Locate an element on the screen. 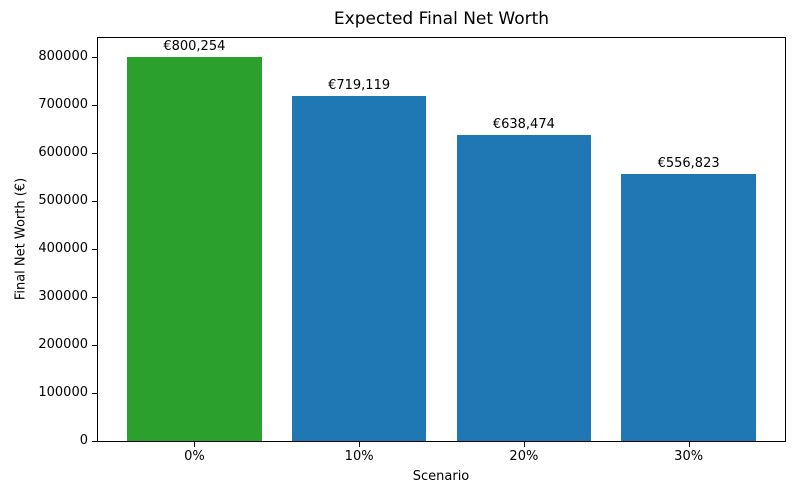 This screenshot has height=500, width=800. y-tick-label: 800000 is located at coordinates (63, 57).